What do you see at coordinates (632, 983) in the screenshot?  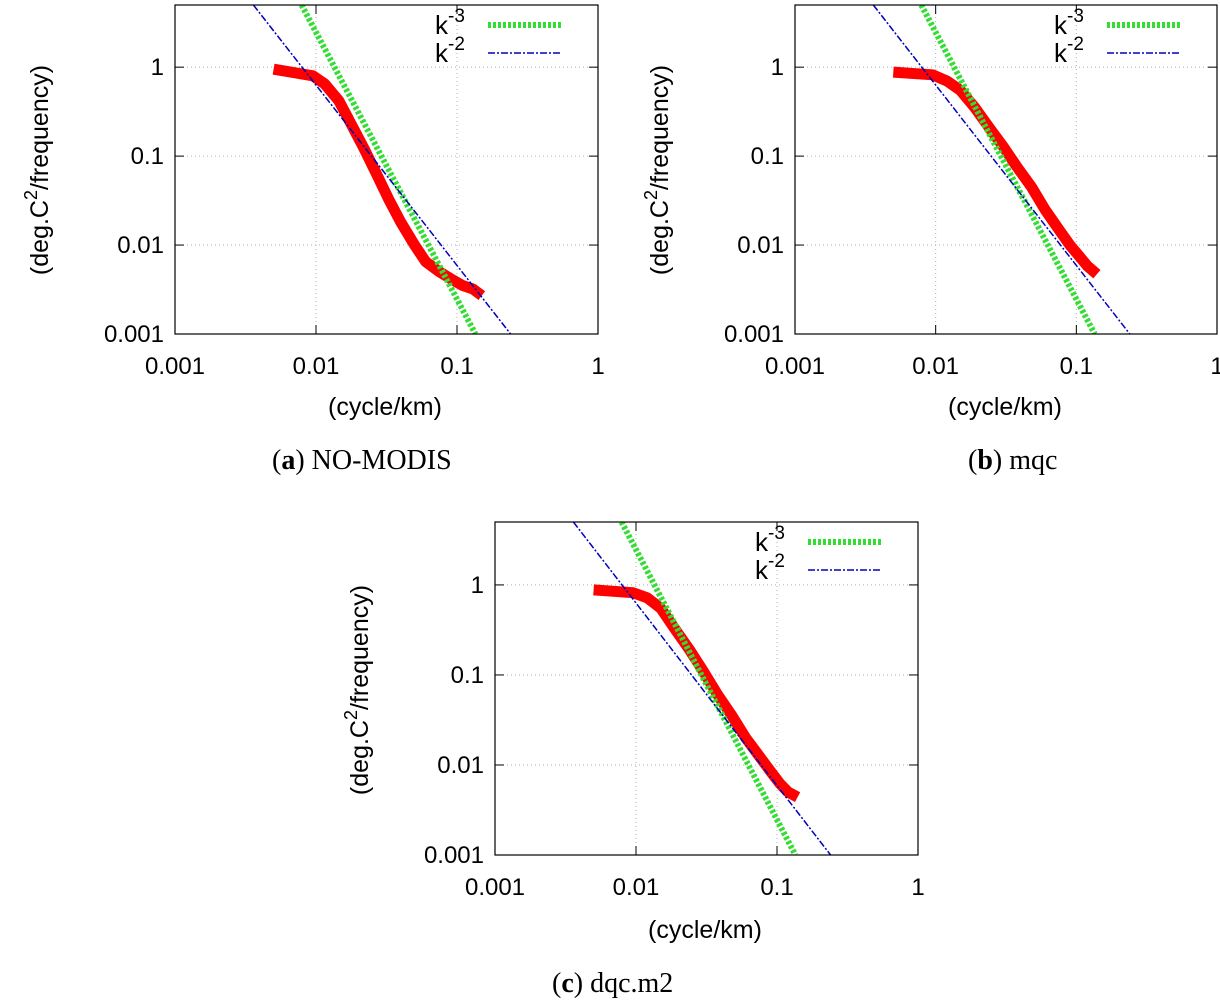 I see `caption-c-title: dqc.m2` at bounding box center [632, 983].